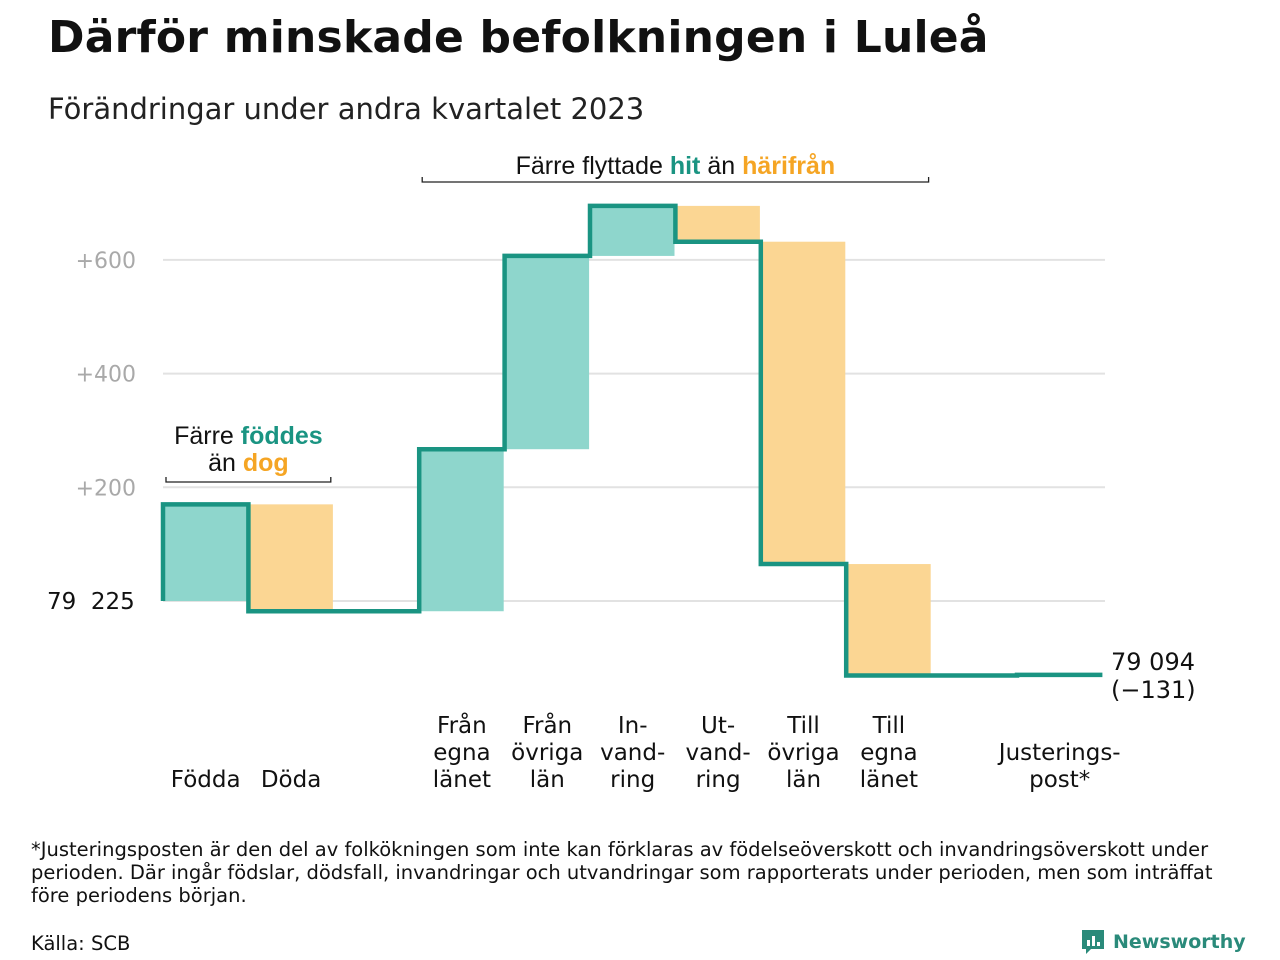 The width and height of the screenshot is (1280, 960). What do you see at coordinates (91, 432) in the screenshot?
I see `y-axis-ticks: +200 +400 +600 79 225` at bounding box center [91, 432].